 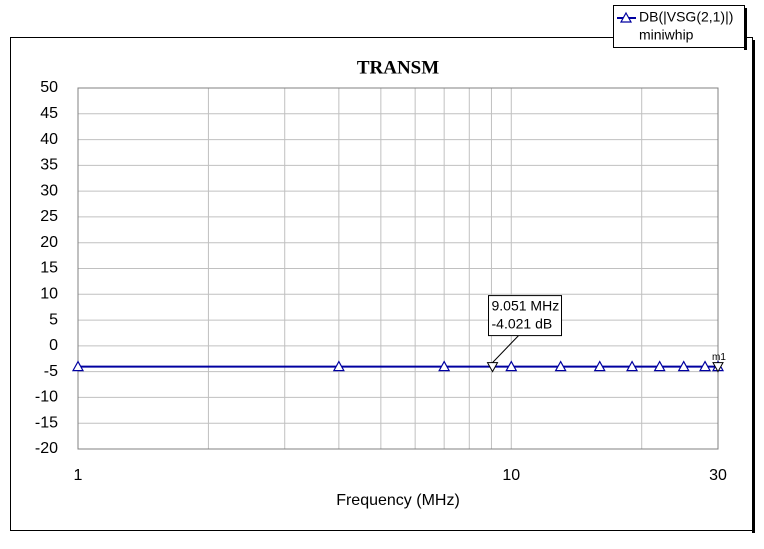 I want to click on y-tick-label: 20, so click(x=49, y=242).